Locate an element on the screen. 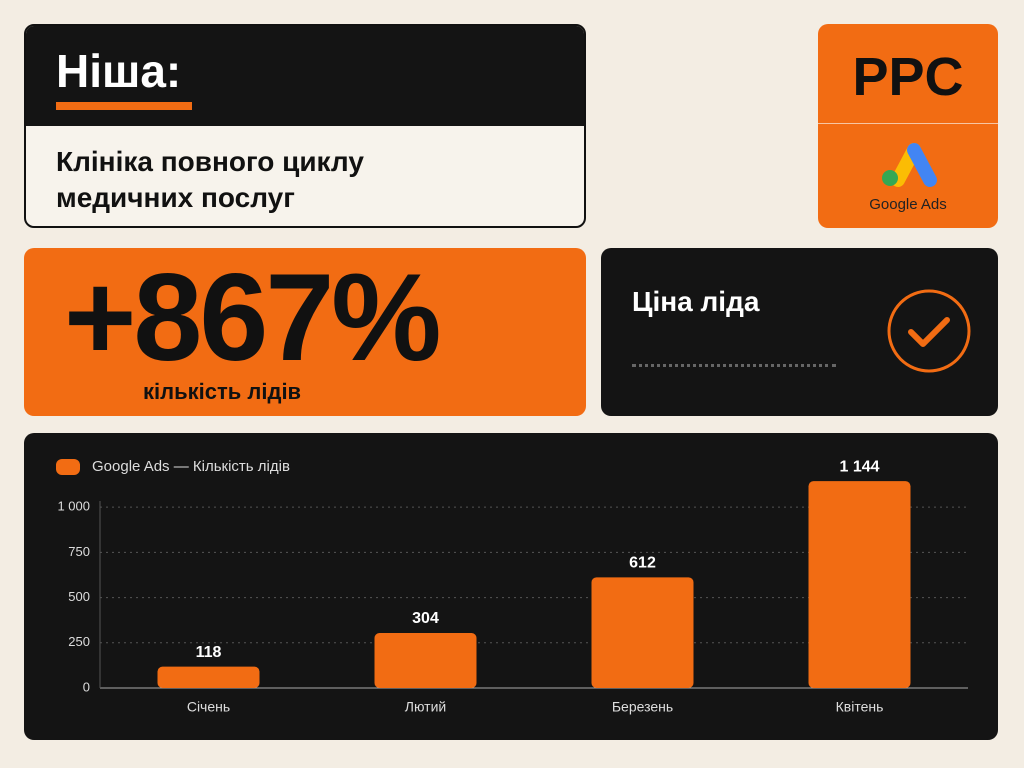  x-tick-label: Березень is located at coordinates (642, 707).